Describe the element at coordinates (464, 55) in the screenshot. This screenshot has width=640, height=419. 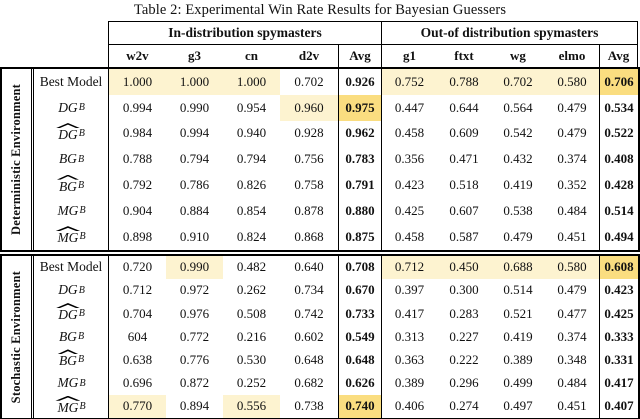
I see `column-header-ftxt: ftxt` at that location.